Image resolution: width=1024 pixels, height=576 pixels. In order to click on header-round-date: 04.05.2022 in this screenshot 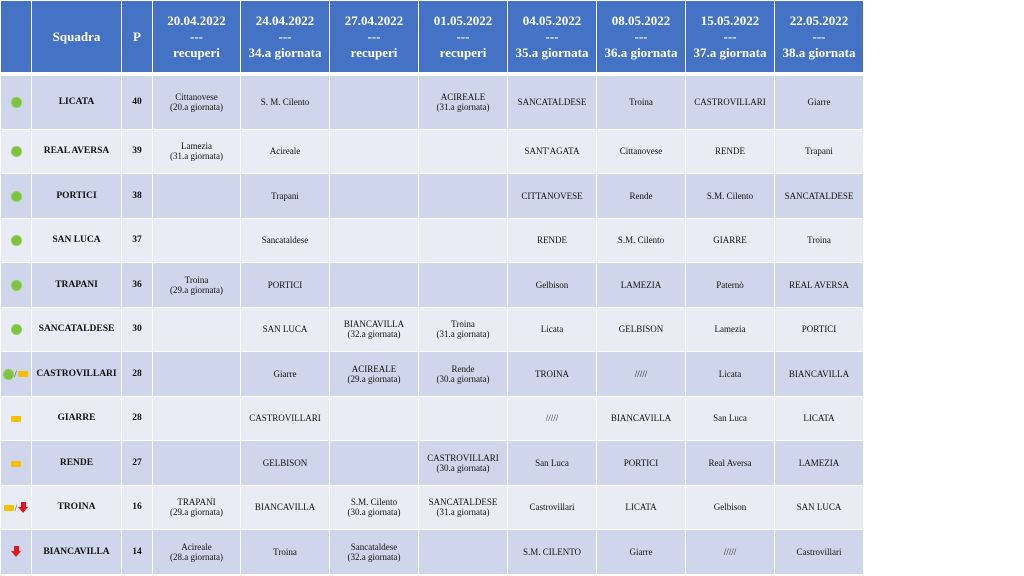, I will do `click(552, 20)`.